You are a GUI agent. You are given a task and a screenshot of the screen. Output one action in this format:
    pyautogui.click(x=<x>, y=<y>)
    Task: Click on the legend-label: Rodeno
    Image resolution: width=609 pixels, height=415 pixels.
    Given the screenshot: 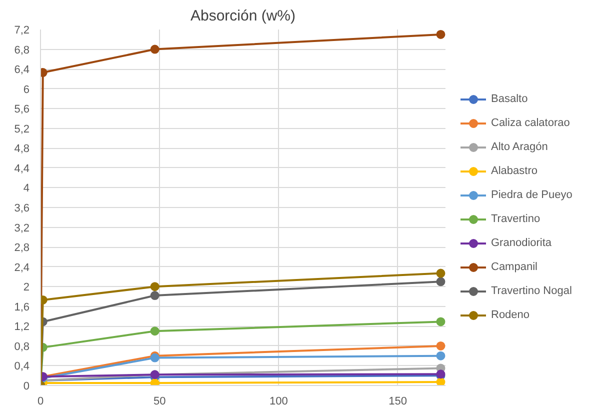 What is the action you would take?
    pyautogui.click(x=510, y=315)
    